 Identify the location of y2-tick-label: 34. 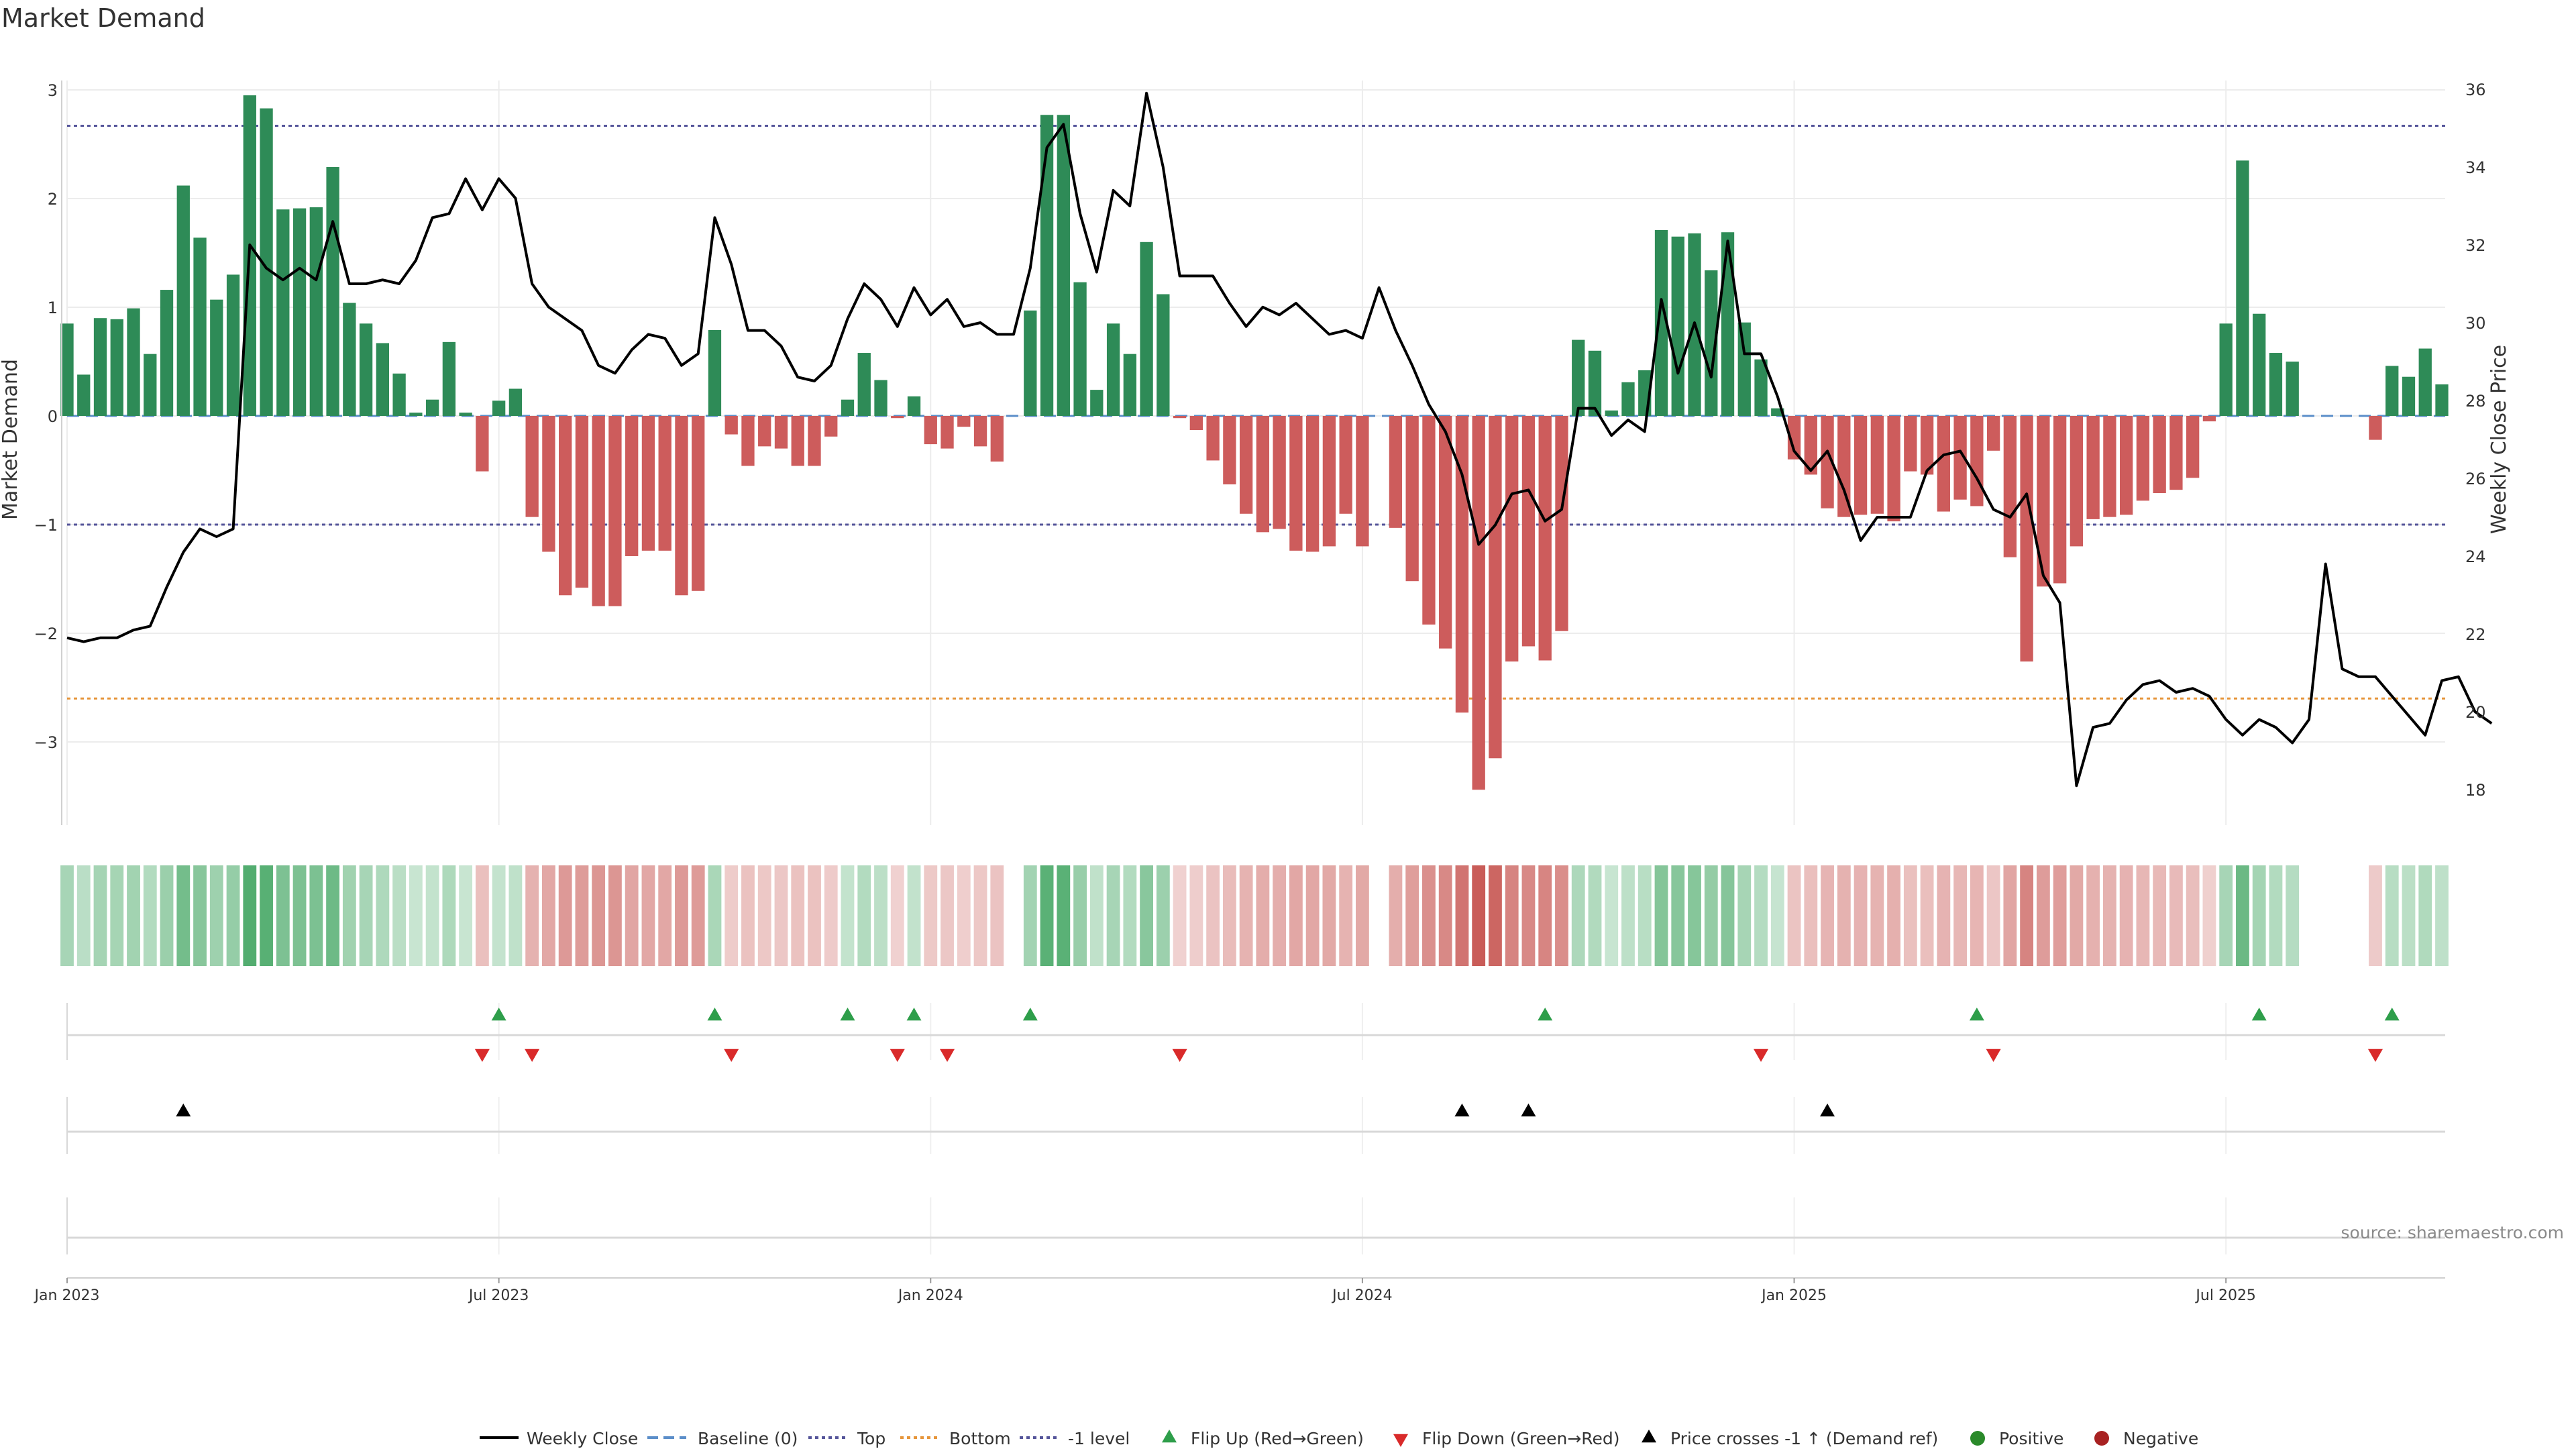
(2475, 167).